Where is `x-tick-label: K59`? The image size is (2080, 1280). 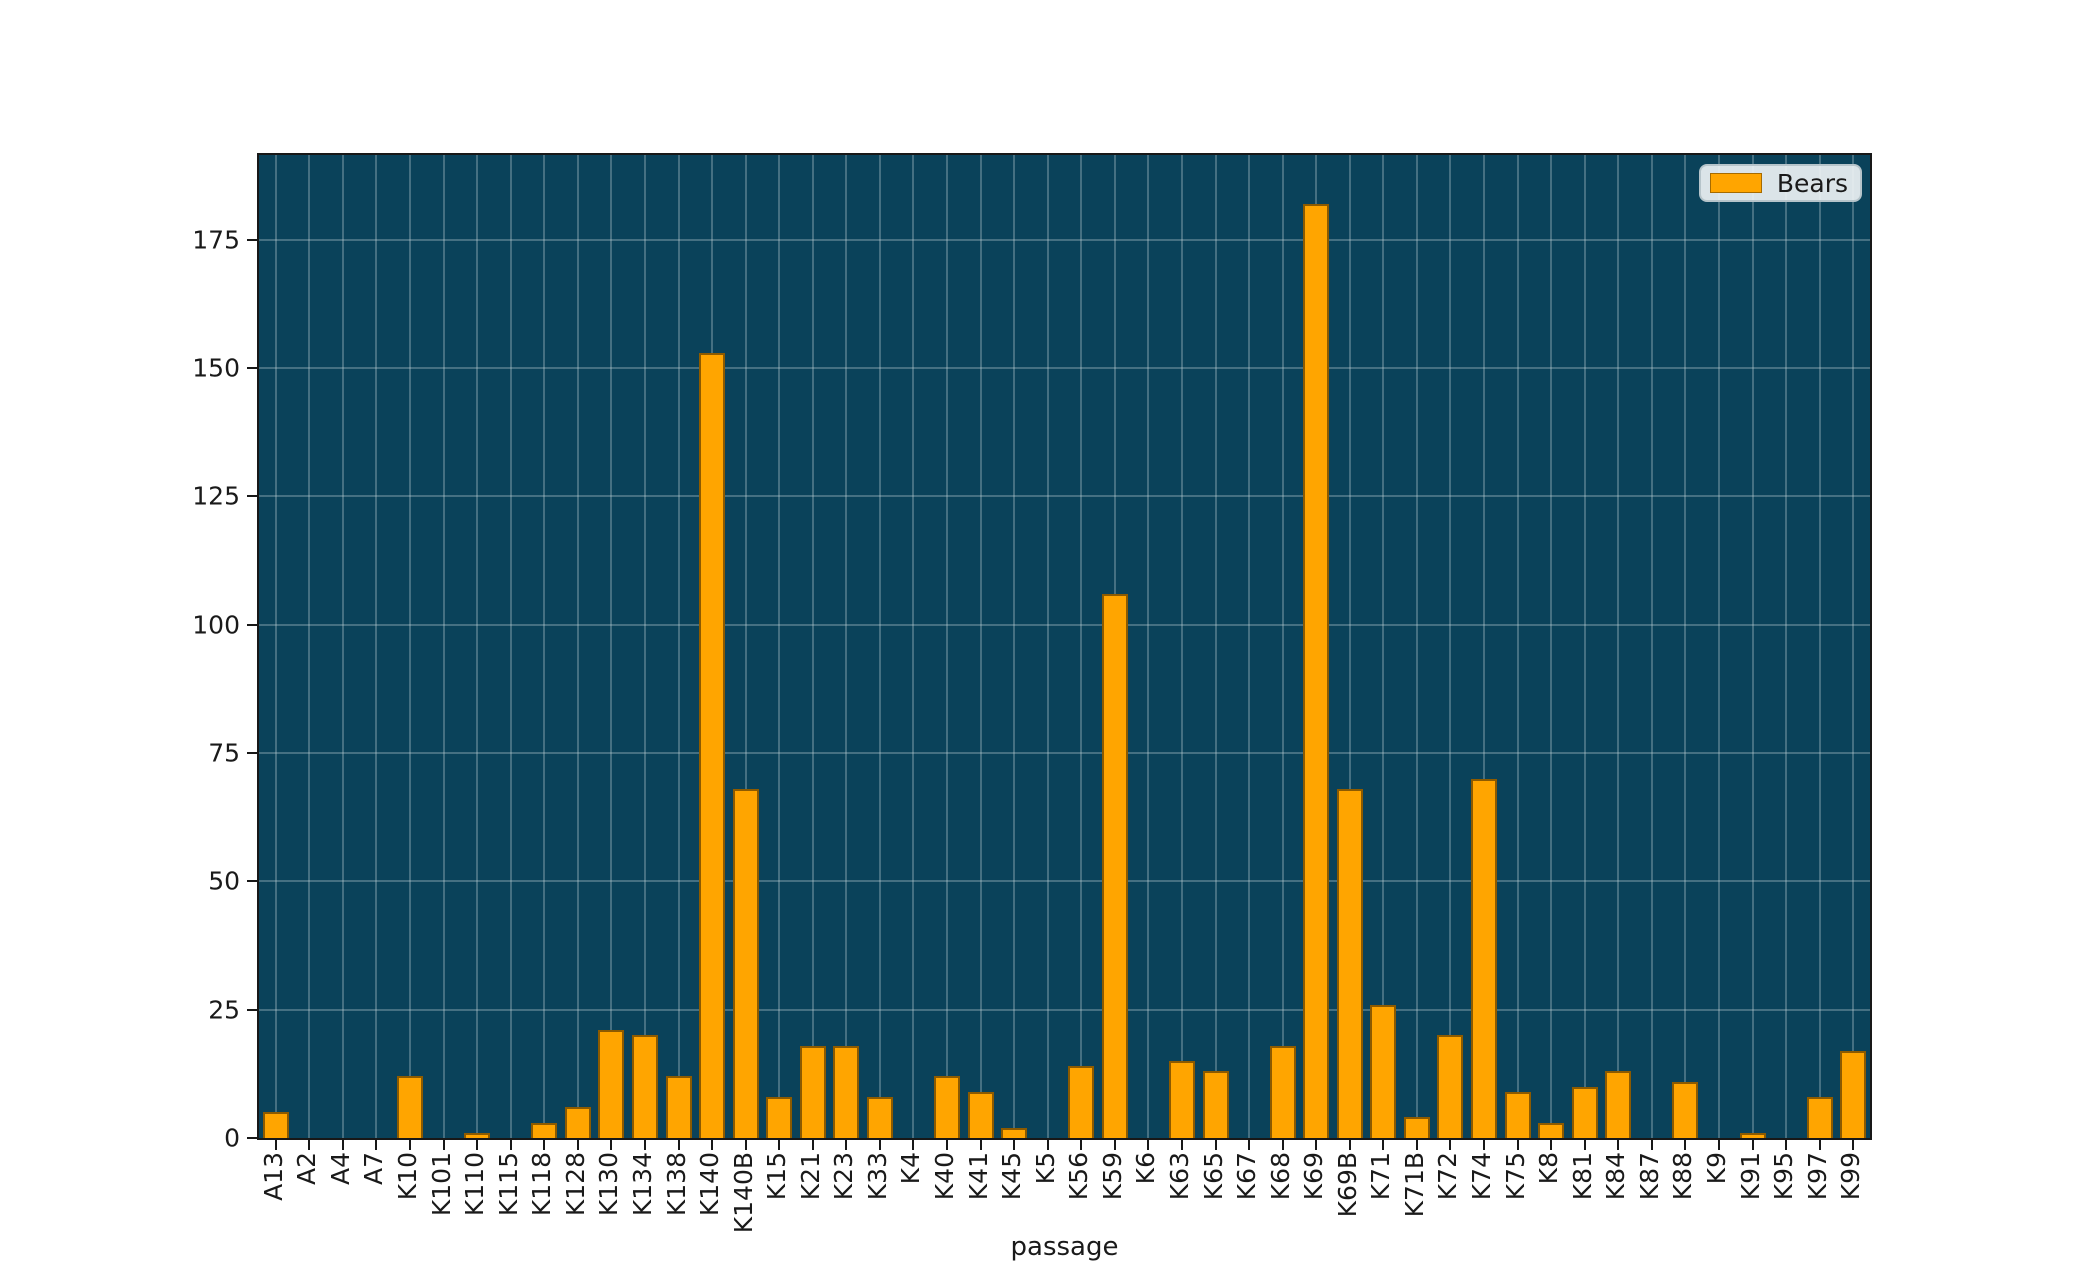 x-tick-label: K59 is located at coordinates (1112, 1176).